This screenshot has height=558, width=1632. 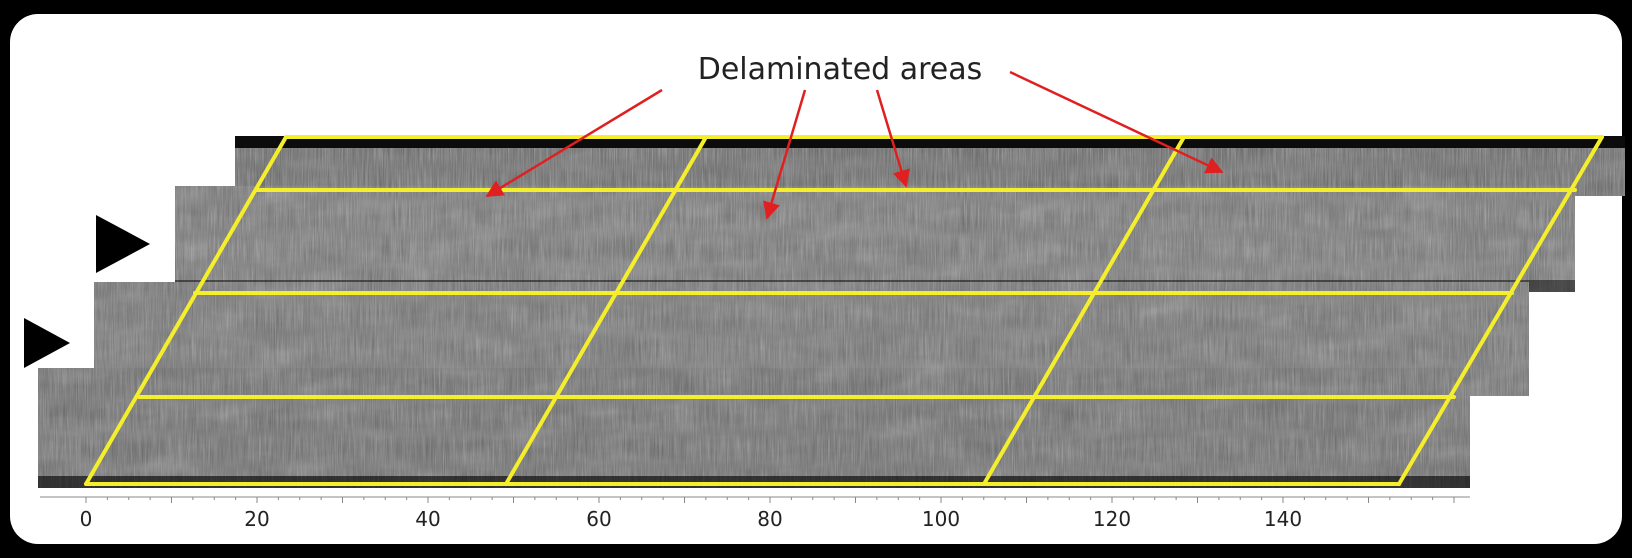 I want to click on x-axis-tick-label: 60, so click(x=598, y=519).